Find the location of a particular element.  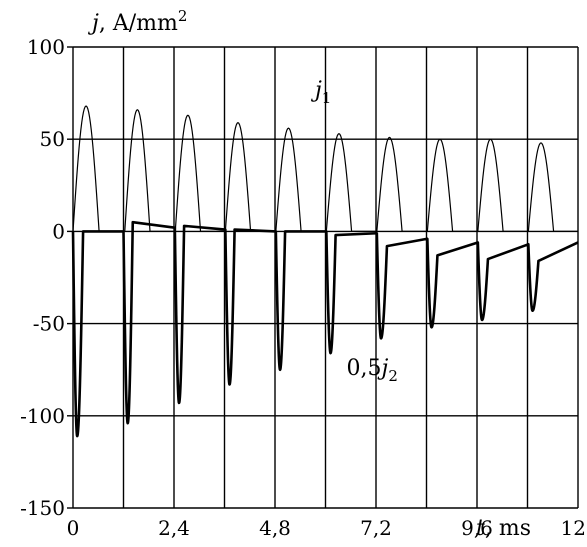

x-tick-label: 7,2 is located at coordinates (376, 528).